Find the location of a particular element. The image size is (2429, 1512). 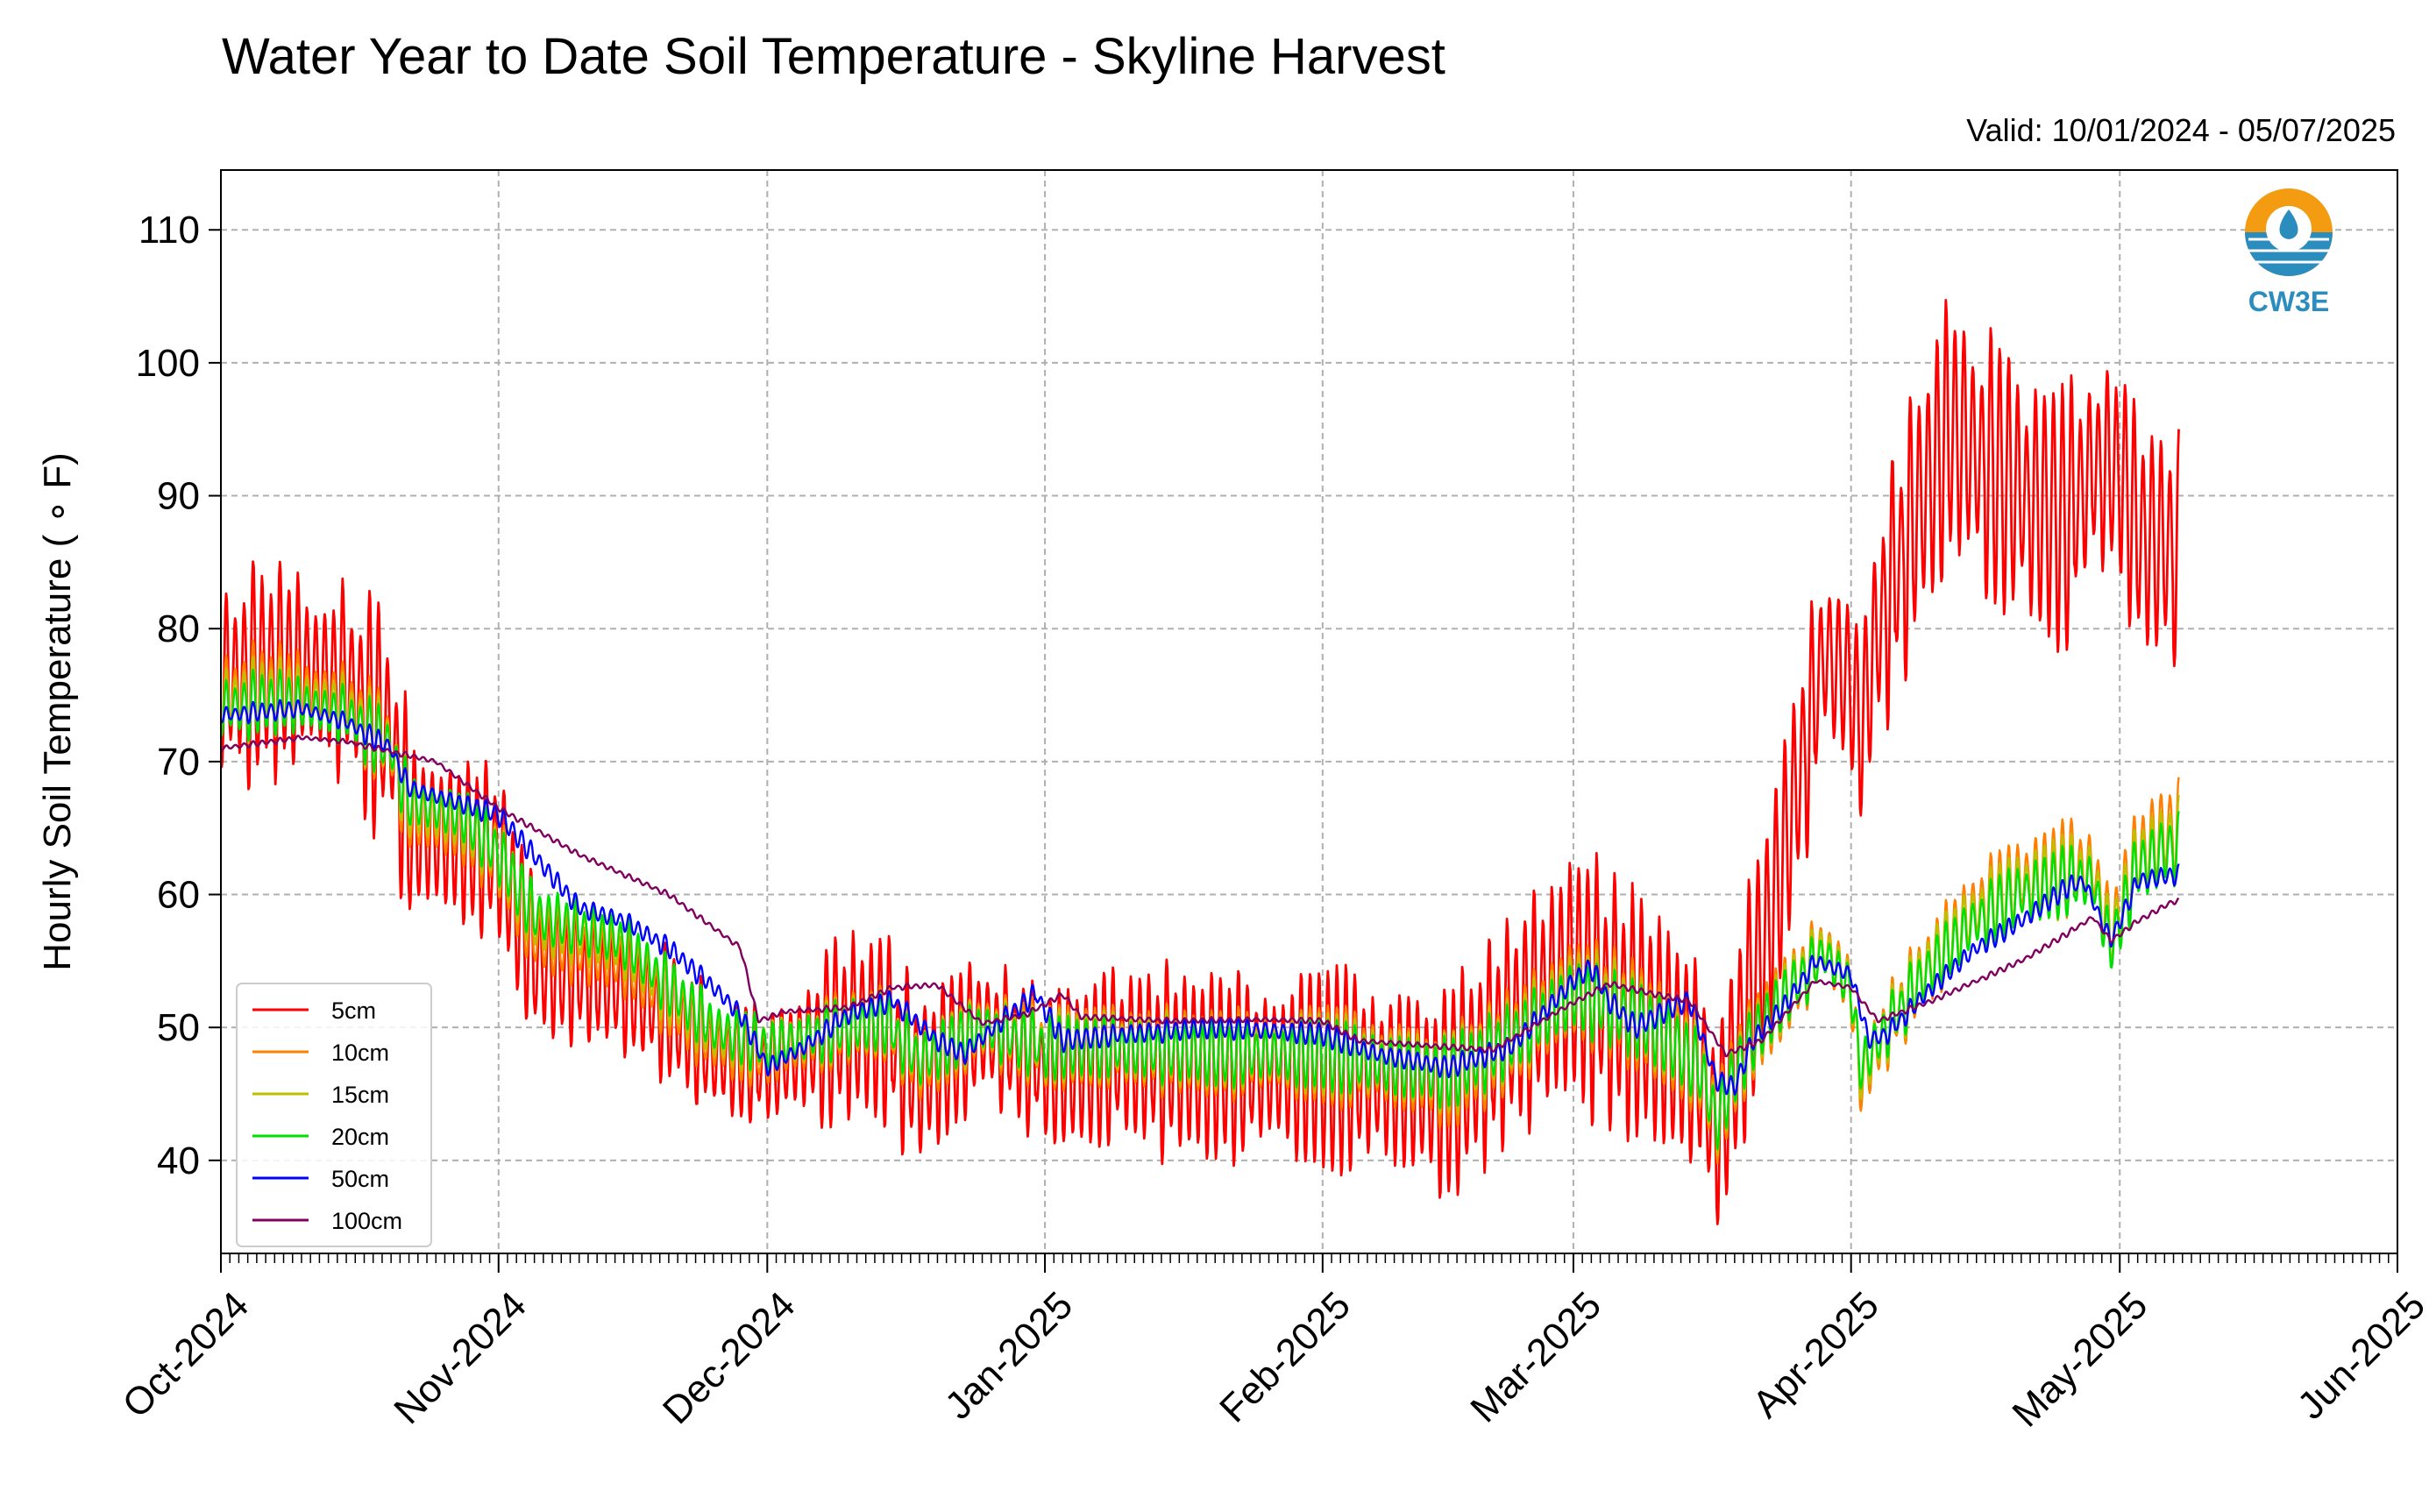

y-tick-label: 100 is located at coordinates (168, 363).